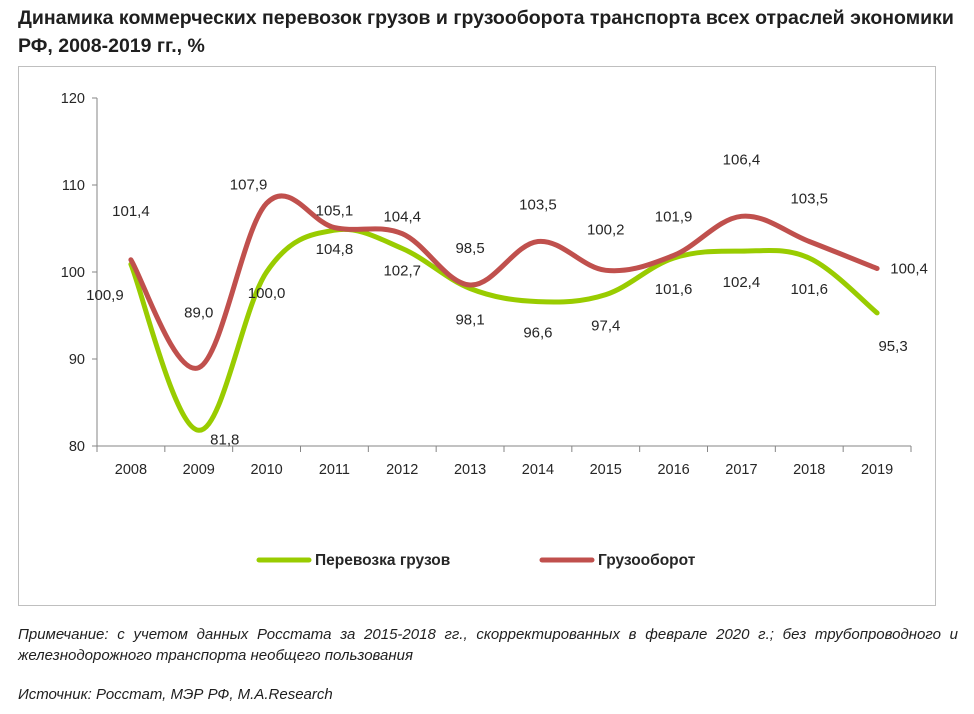  What do you see at coordinates (334, 470) in the screenshot?
I see `x-tick-label: 2011` at bounding box center [334, 470].